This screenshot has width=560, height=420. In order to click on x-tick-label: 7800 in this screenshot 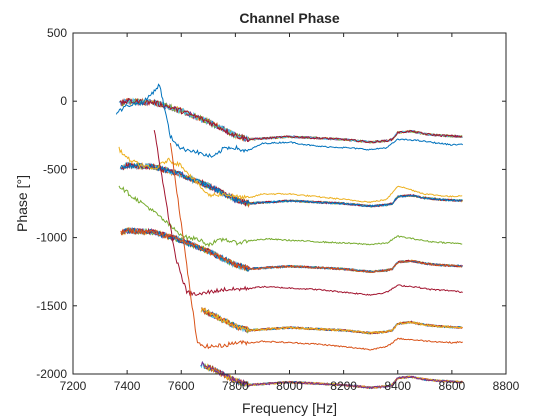, I will do `click(235, 386)`.